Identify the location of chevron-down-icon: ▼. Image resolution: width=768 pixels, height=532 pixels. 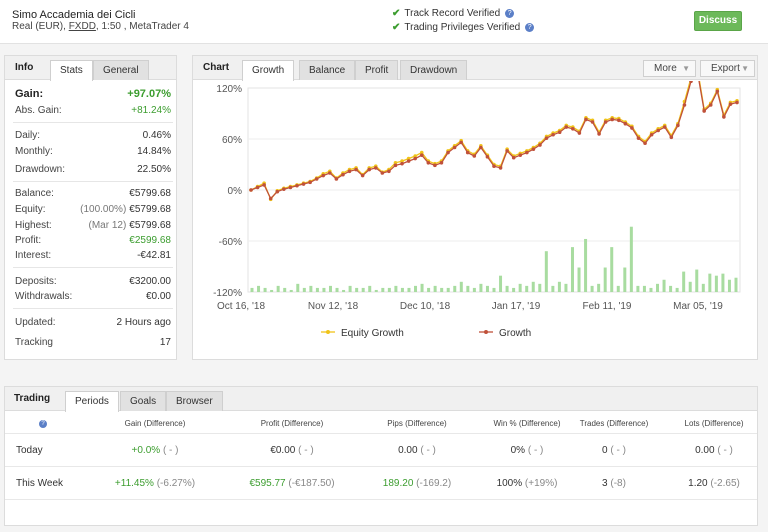
(686, 68).